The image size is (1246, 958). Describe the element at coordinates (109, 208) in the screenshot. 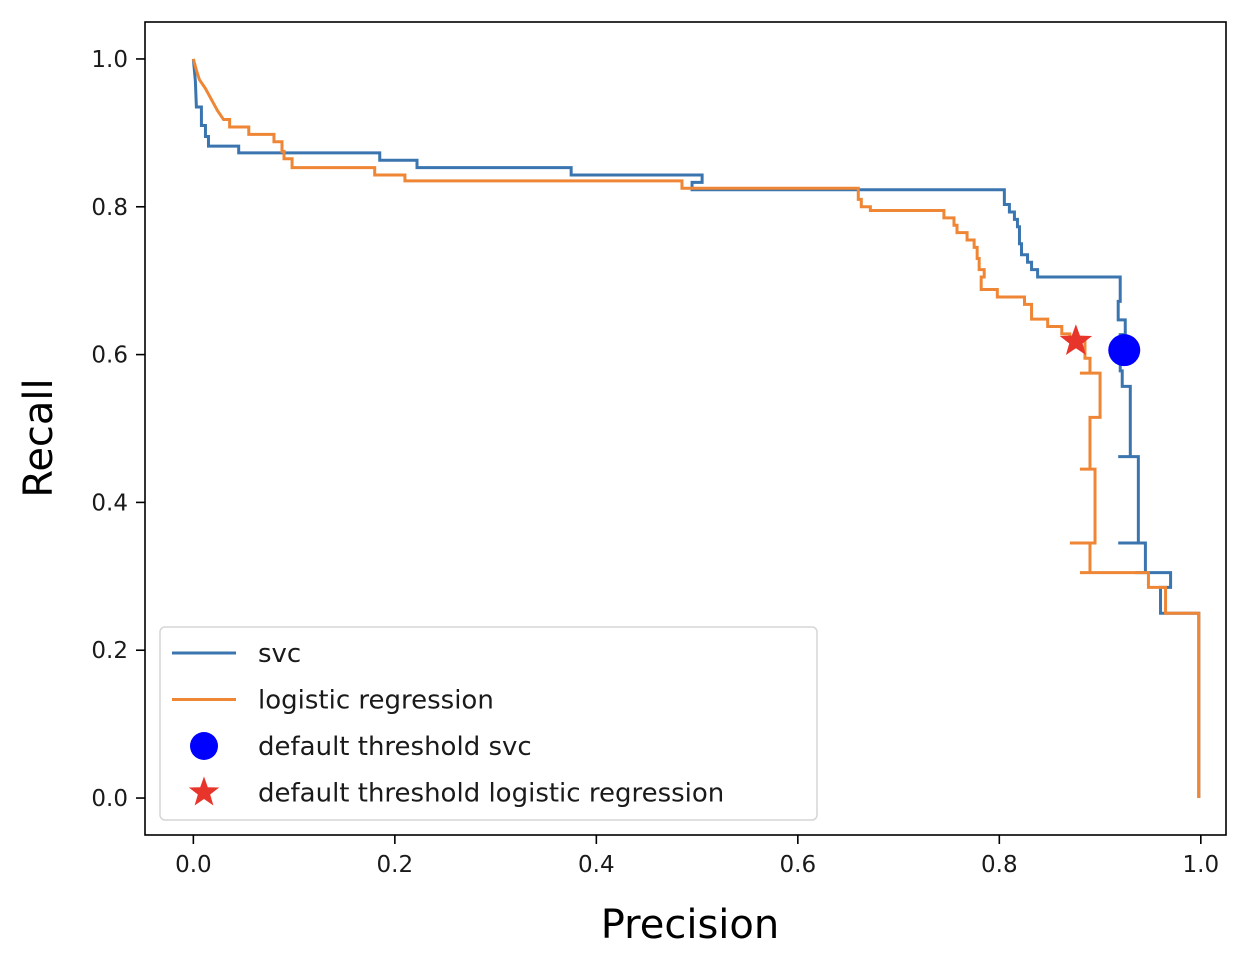

I see `y-tick-label: 0.8` at that location.